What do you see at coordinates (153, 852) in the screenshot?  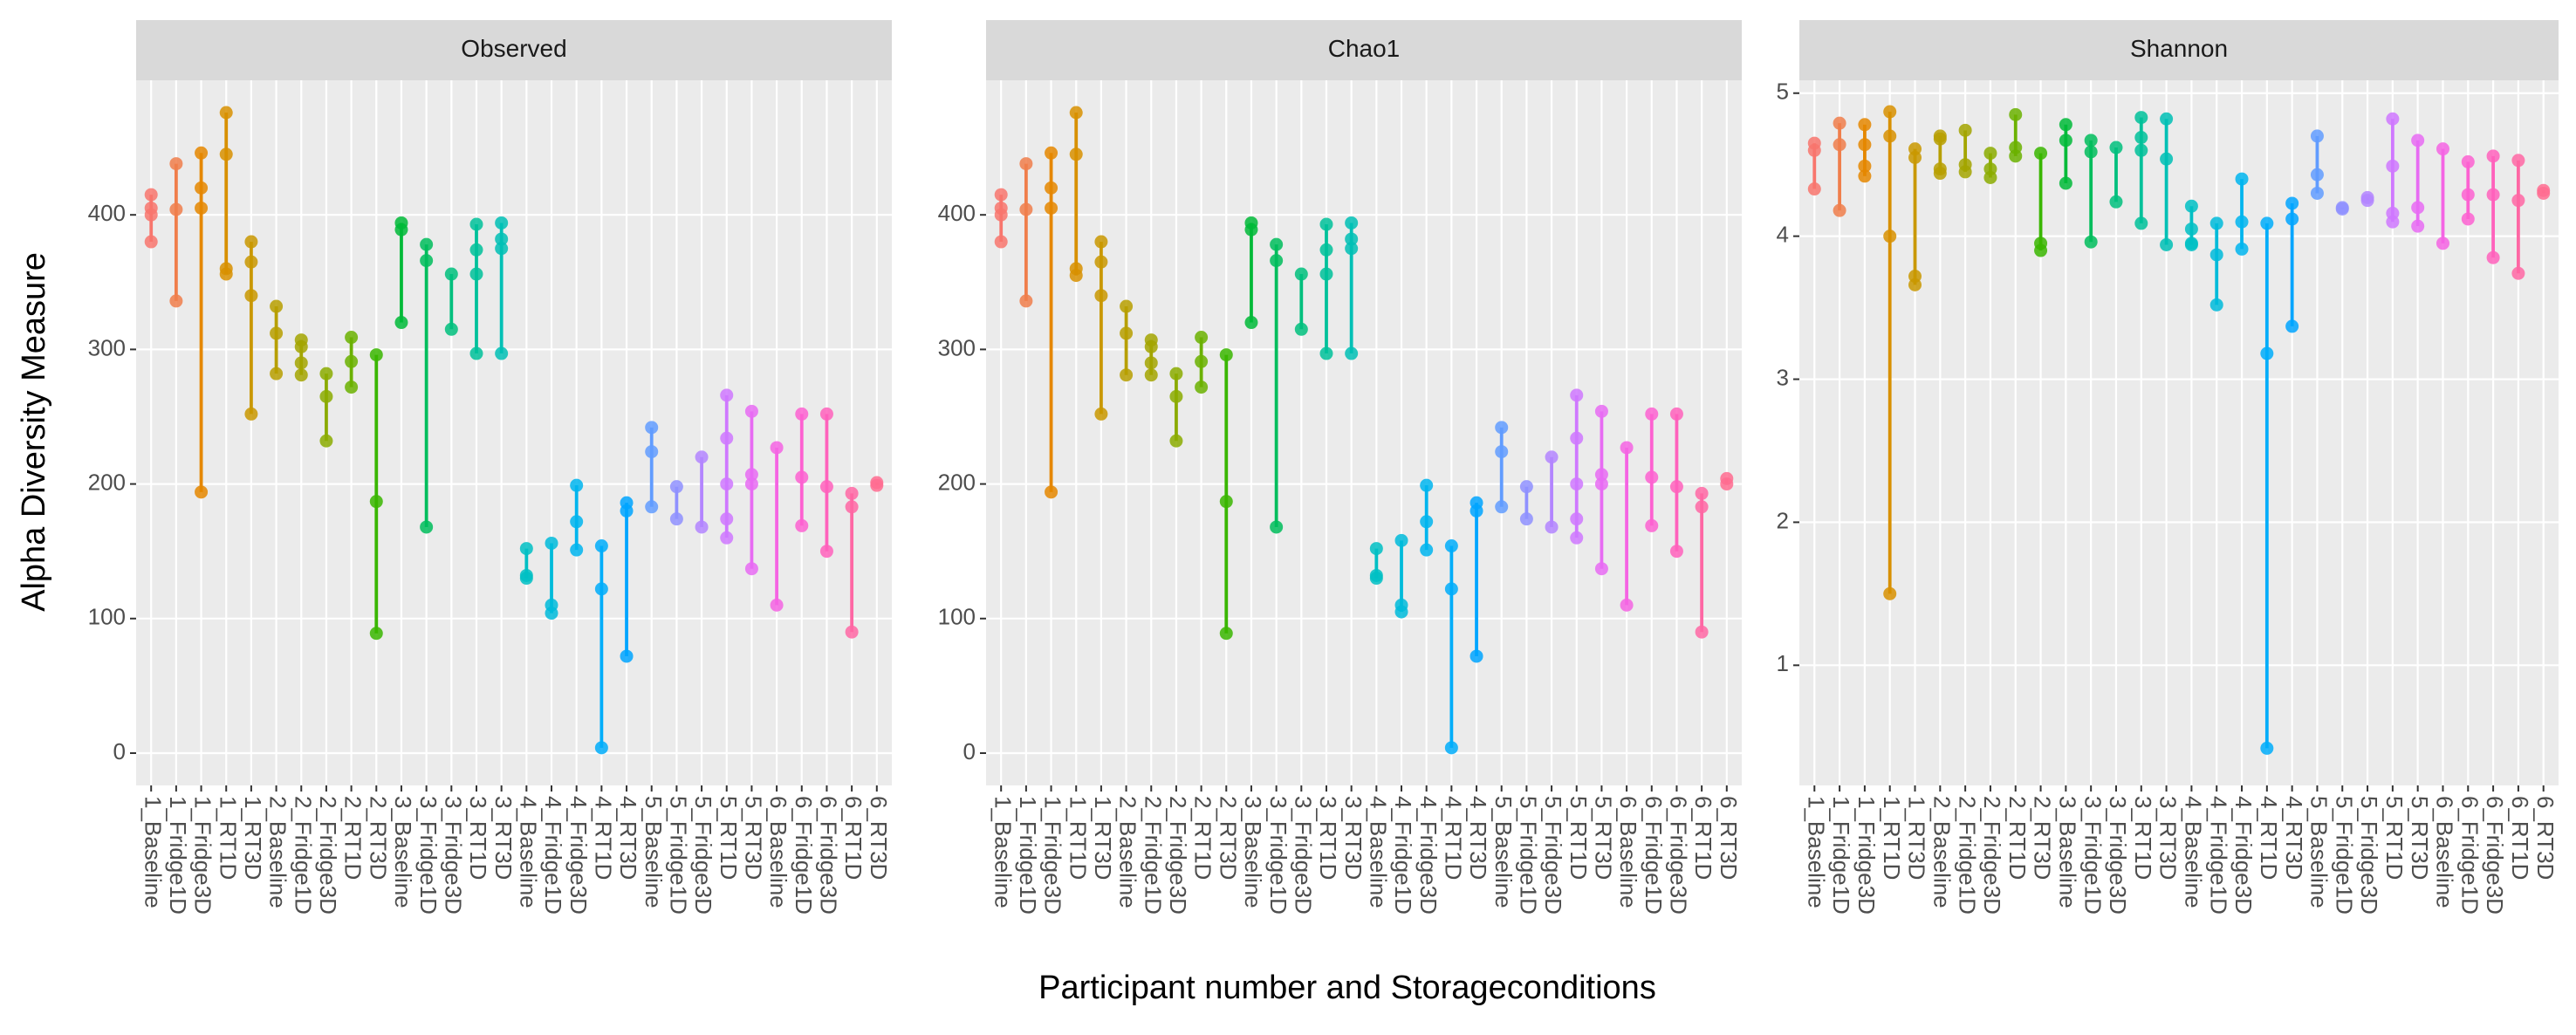 I see `x-tick-label: 1_Baseline` at bounding box center [153, 852].